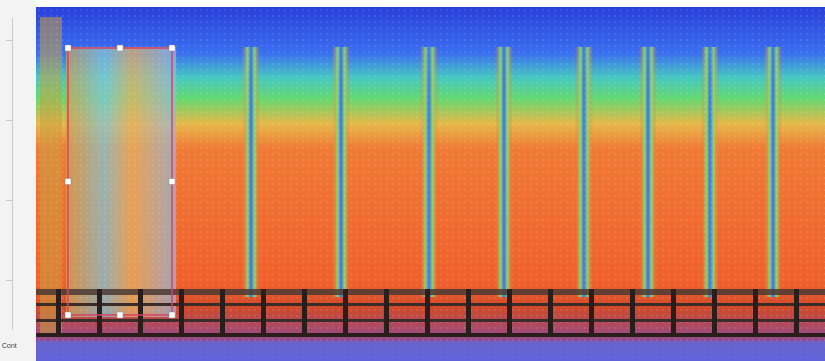 The height and width of the screenshot is (361, 825). I want to click on gutter-rule, so click(12, 174).